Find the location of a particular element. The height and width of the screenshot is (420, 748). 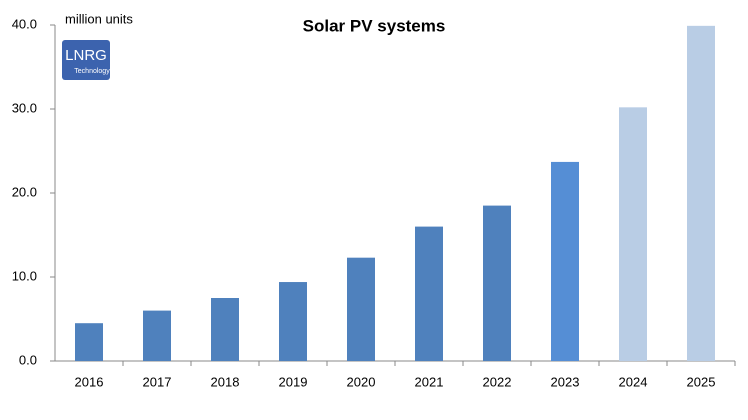

logo-name: LNRG is located at coordinates (86, 55).